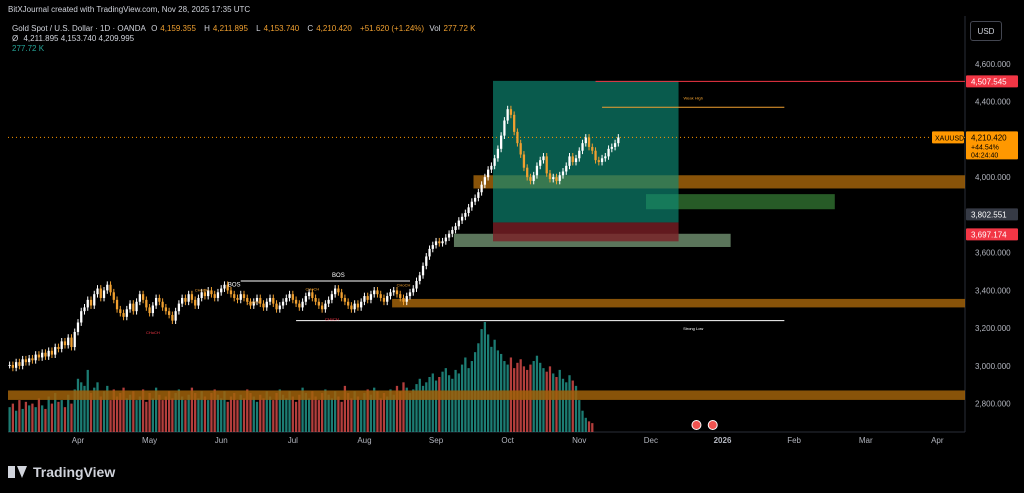  I want to click on x-tick-label: Aug, so click(364, 440).